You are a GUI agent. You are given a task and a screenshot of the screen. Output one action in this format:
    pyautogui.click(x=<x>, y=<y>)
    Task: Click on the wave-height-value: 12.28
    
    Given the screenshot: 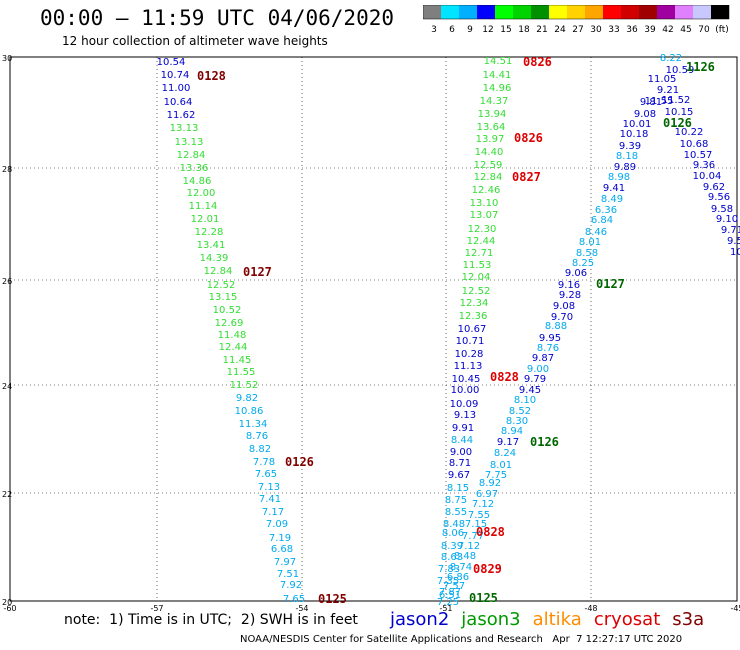 What is the action you would take?
    pyautogui.click(x=209, y=232)
    